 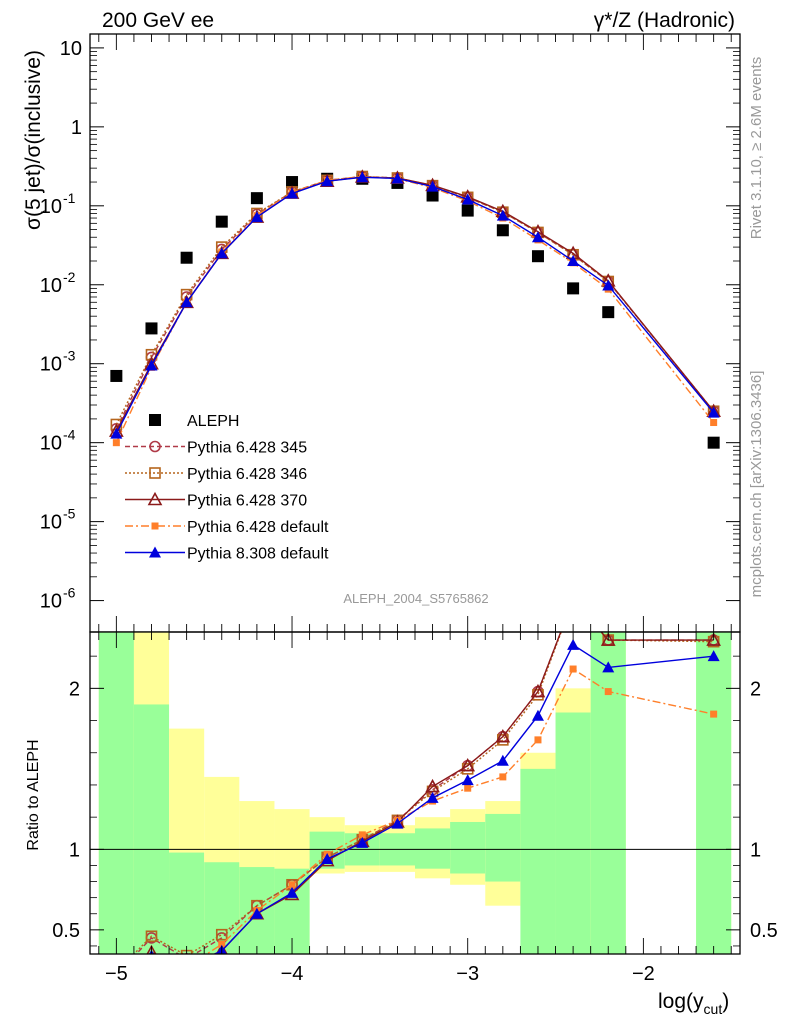 I want to click on x-tick-label: −3, so click(x=467, y=974).